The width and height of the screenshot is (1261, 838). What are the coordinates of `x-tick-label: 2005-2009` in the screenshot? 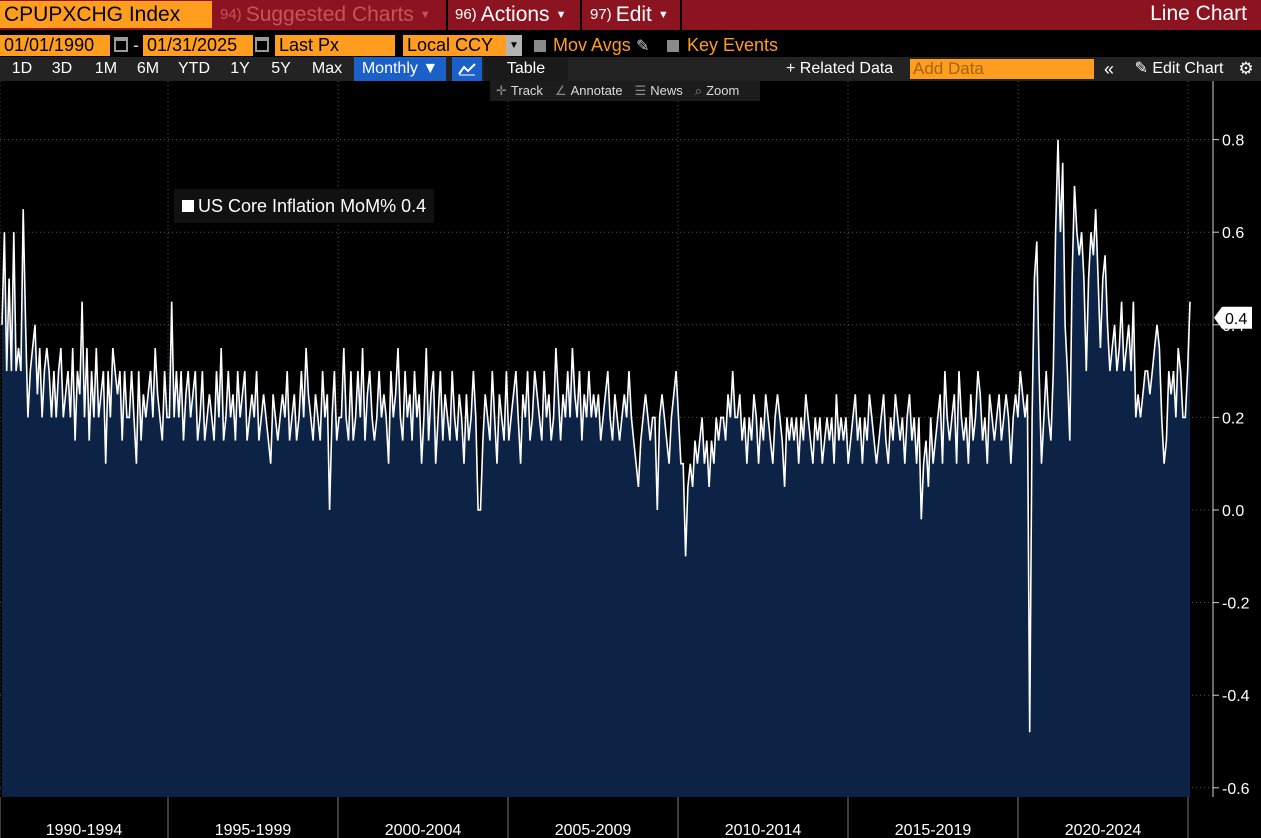 It's located at (593, 830).